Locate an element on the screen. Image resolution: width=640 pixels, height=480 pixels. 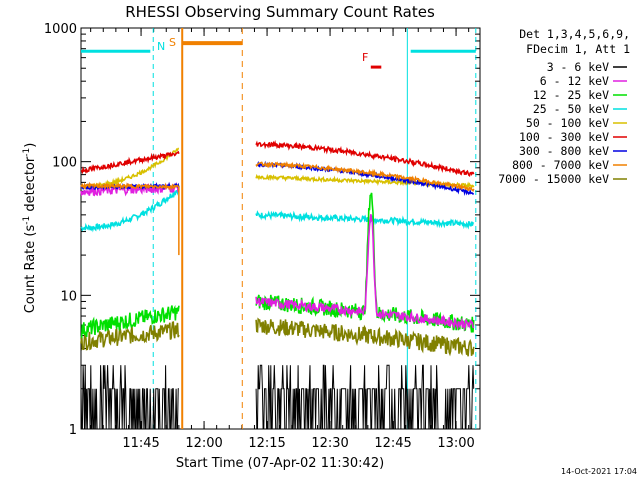
y-tick-label: 100 is located at coordinates (64, 163).